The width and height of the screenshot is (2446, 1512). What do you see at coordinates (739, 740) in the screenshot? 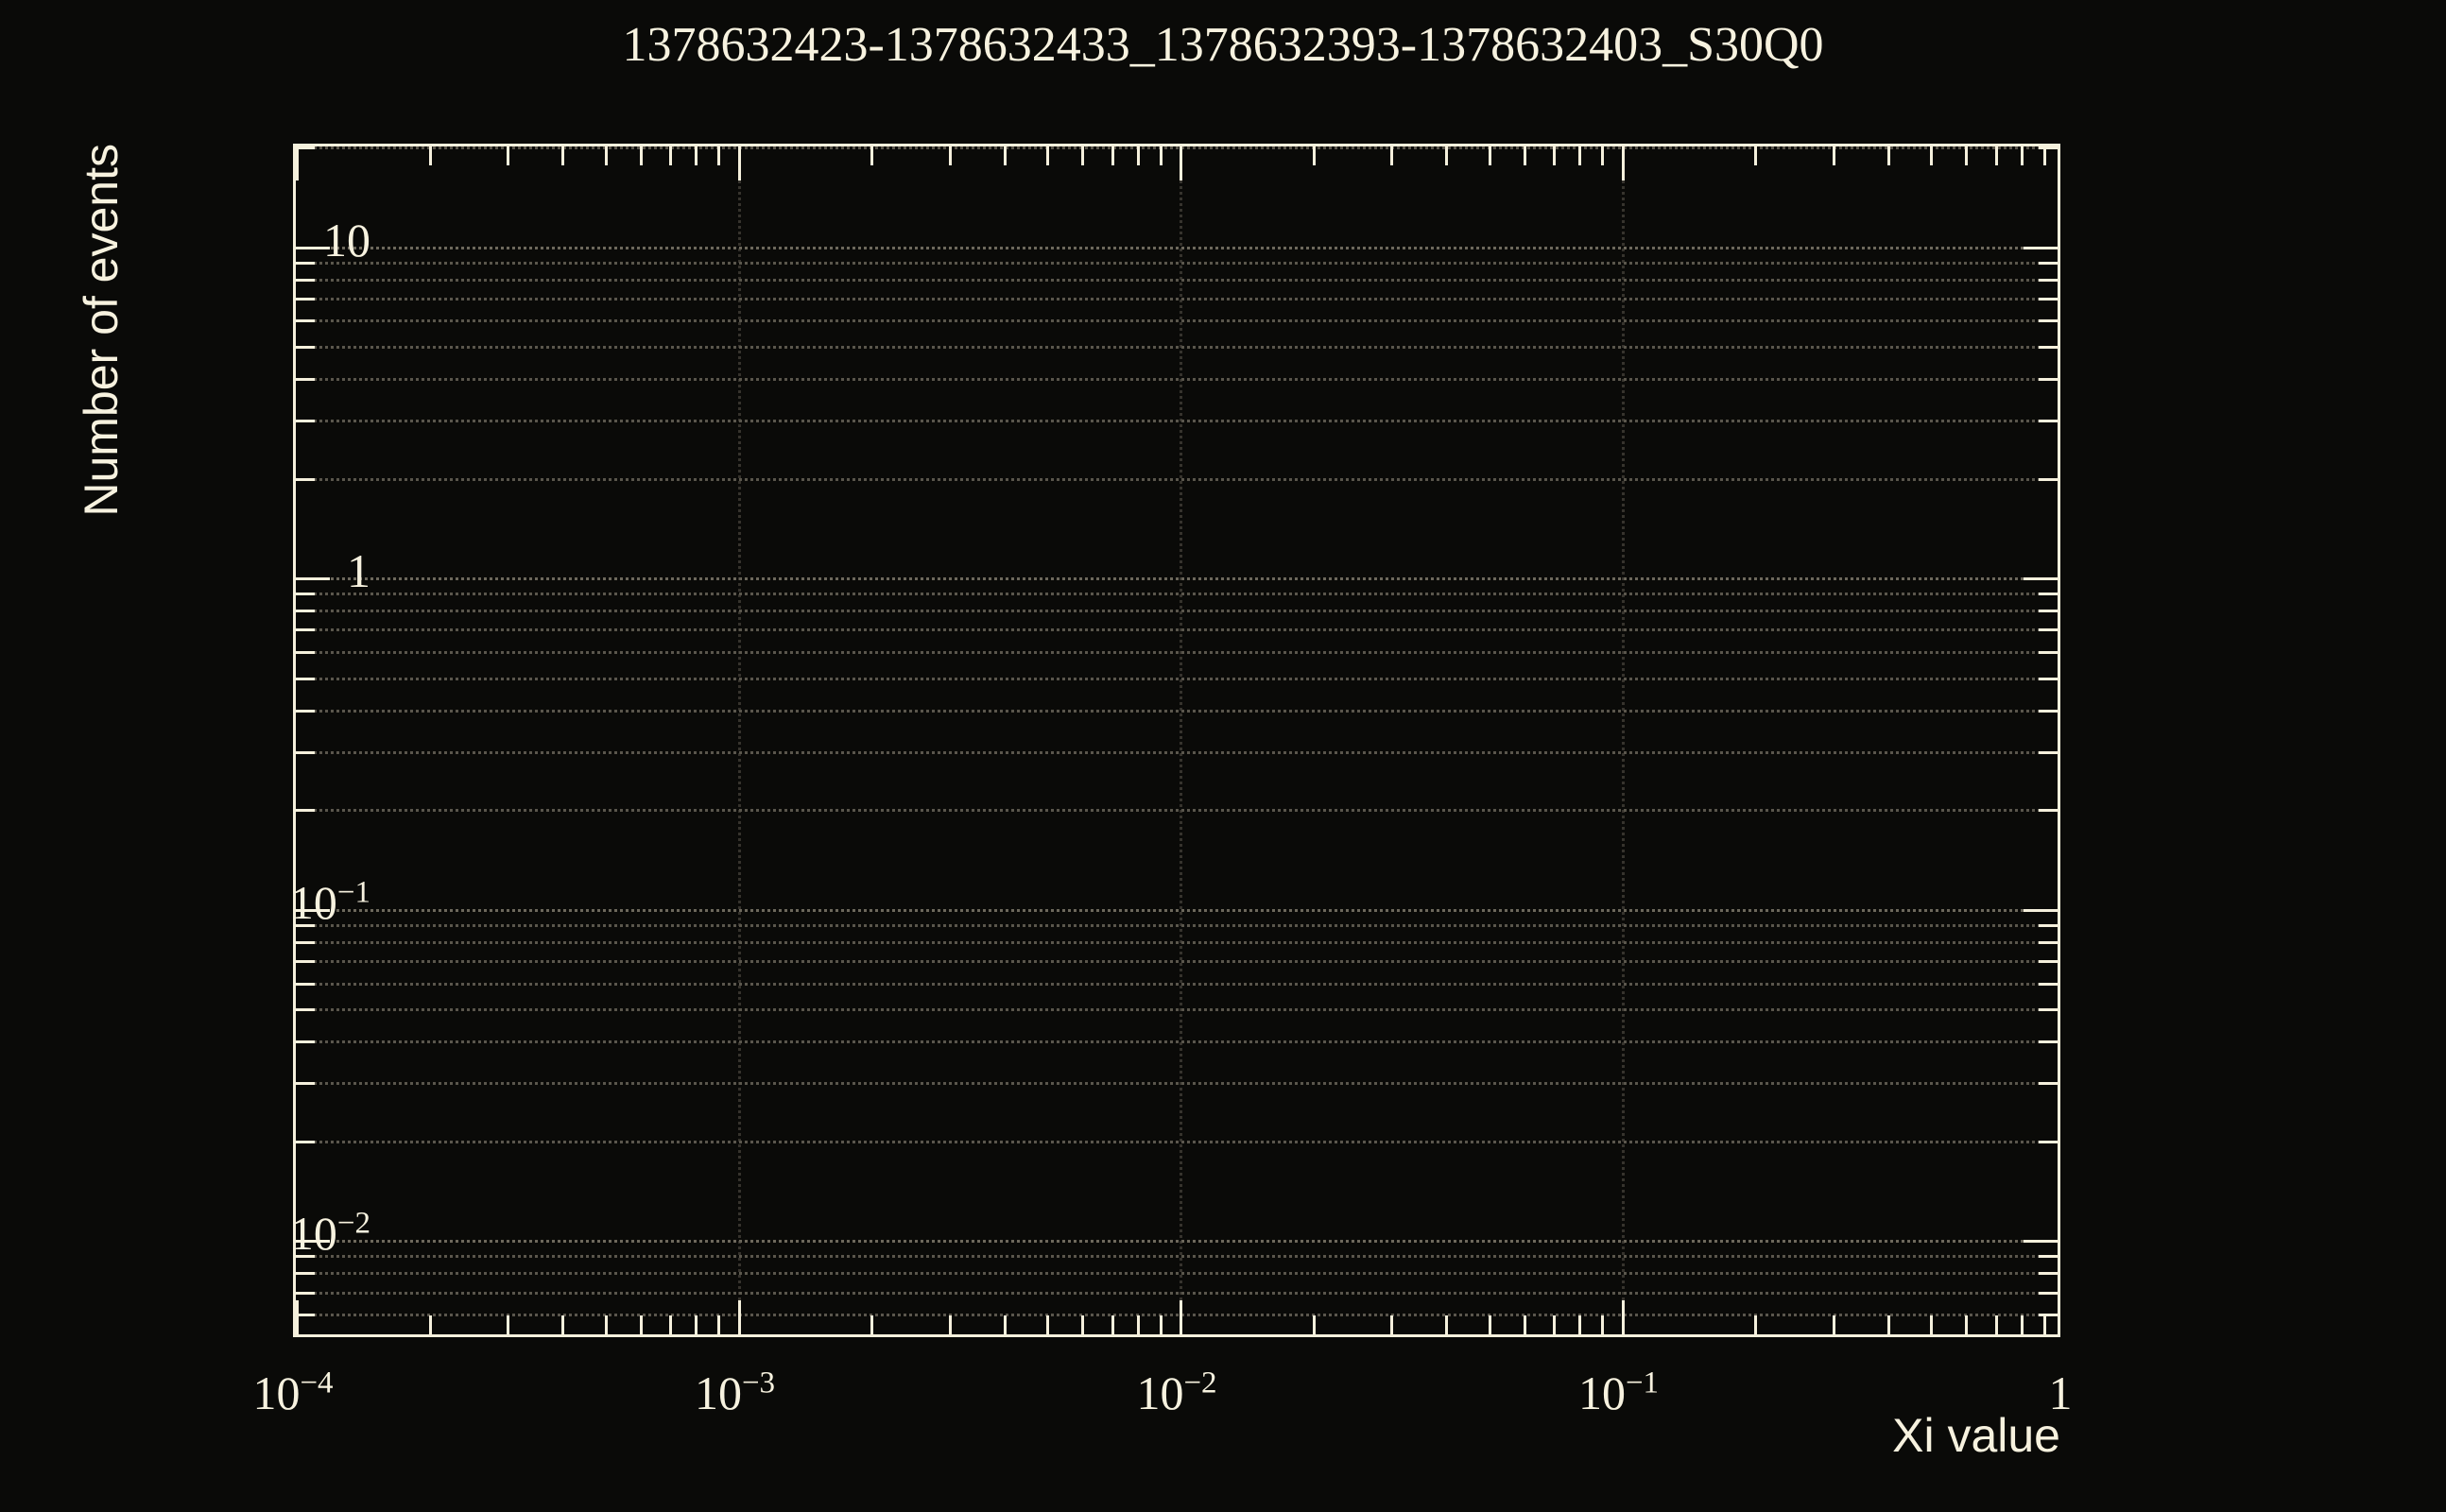
I see `gridline-vertical` at bounding box center [739, 740].